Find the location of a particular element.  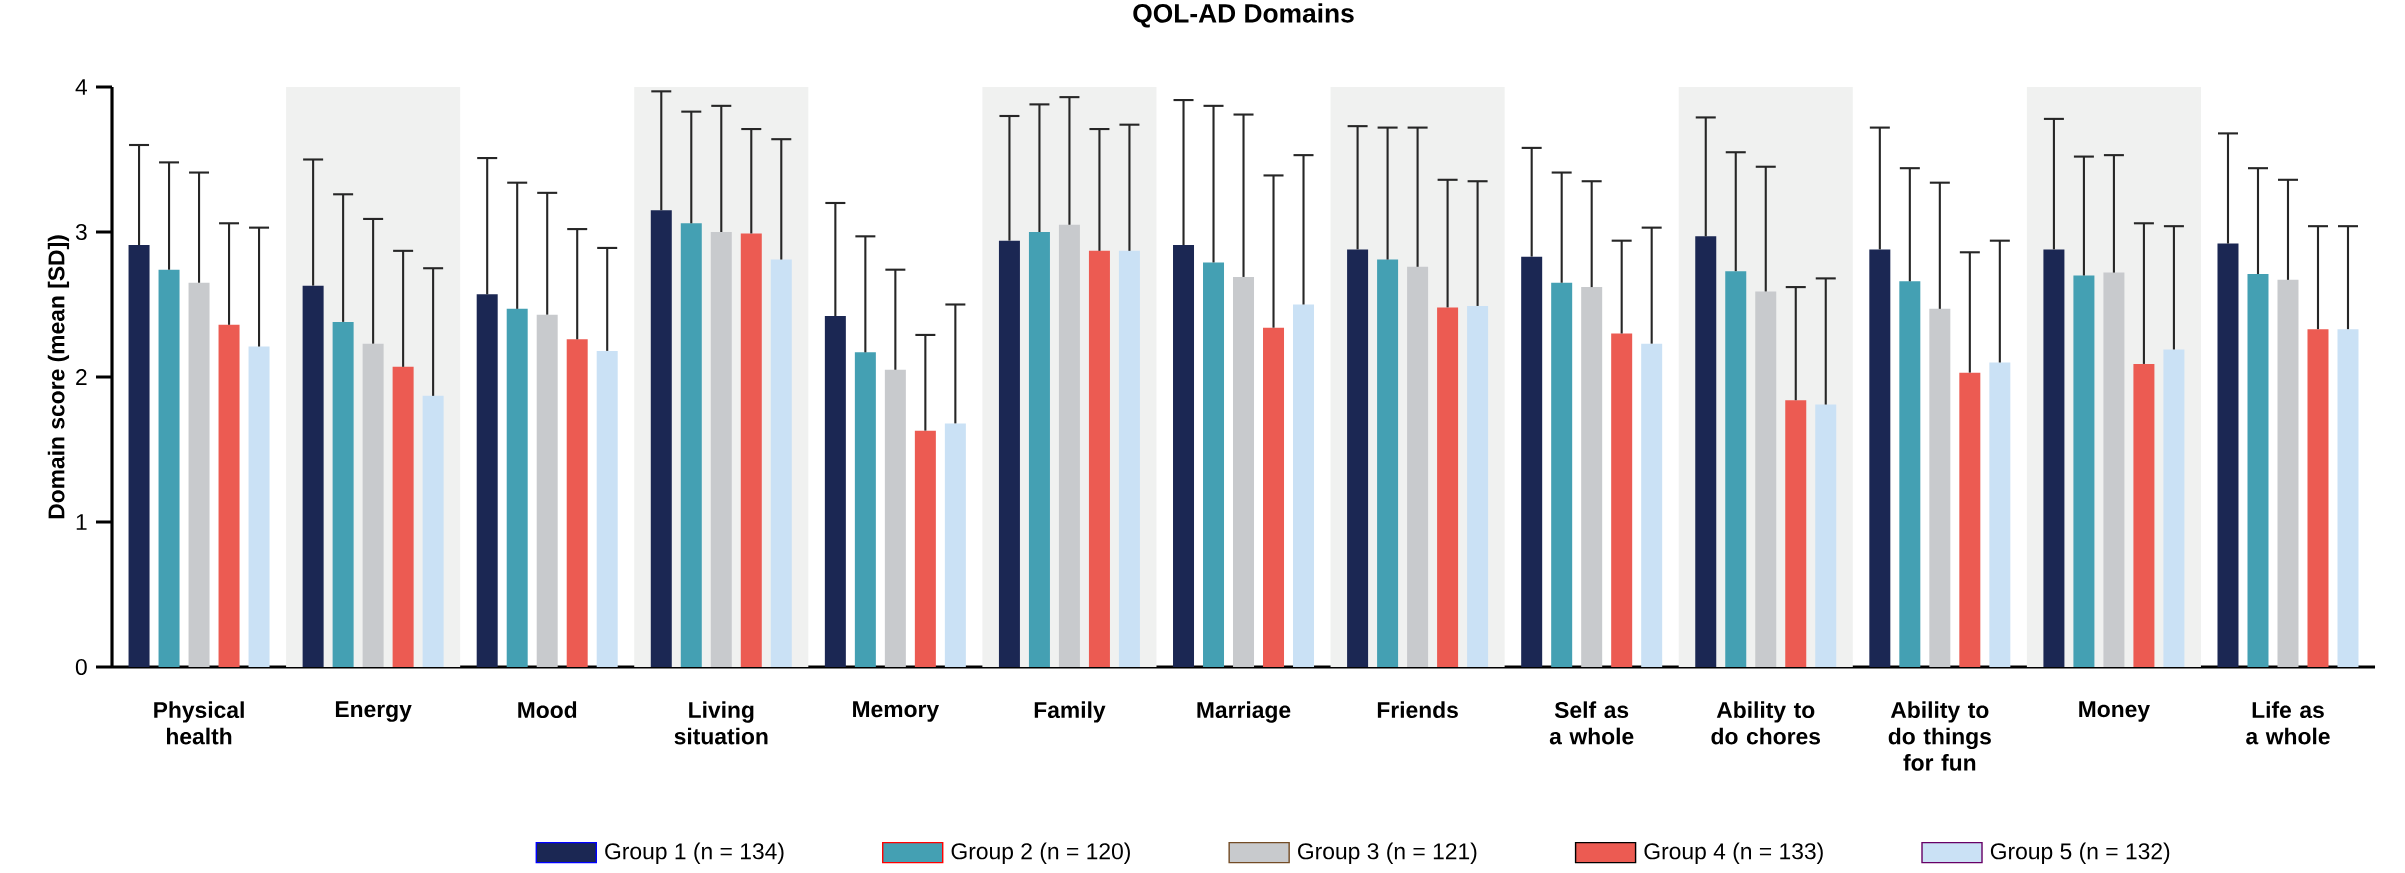

y-axis-title: Domain score (mean [SD]) is located at coordinates (58, 377).